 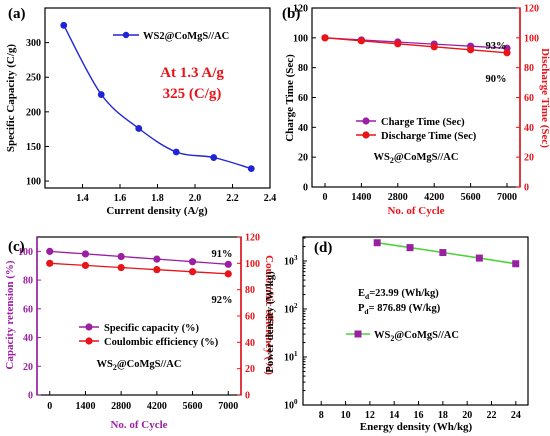 What do you see at coordinates (222, 300) in the screenshot?
I see `annotation-92pct: 92%` at bounding box center [222, 300].